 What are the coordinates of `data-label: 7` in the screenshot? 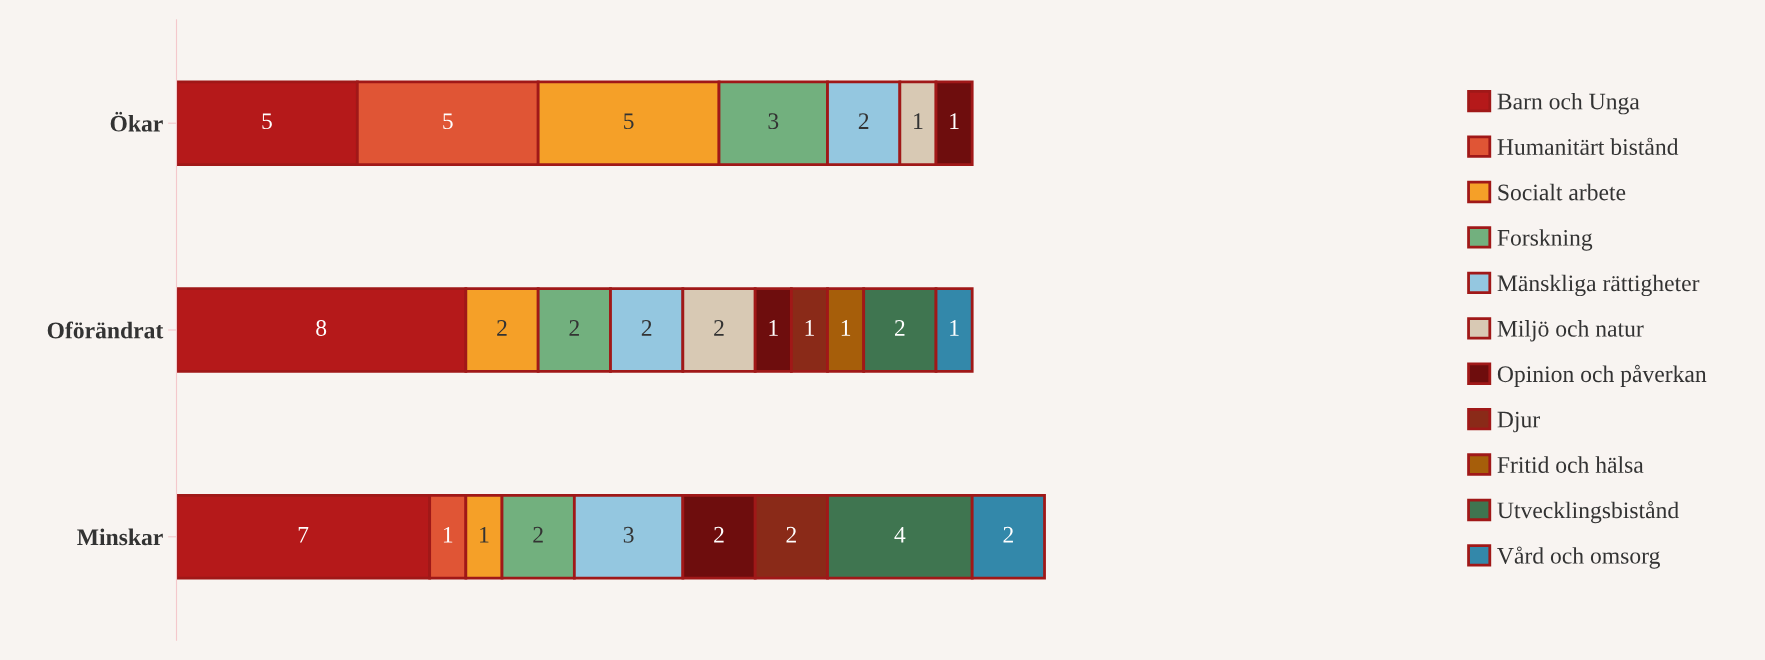 It's located at (303, 535).